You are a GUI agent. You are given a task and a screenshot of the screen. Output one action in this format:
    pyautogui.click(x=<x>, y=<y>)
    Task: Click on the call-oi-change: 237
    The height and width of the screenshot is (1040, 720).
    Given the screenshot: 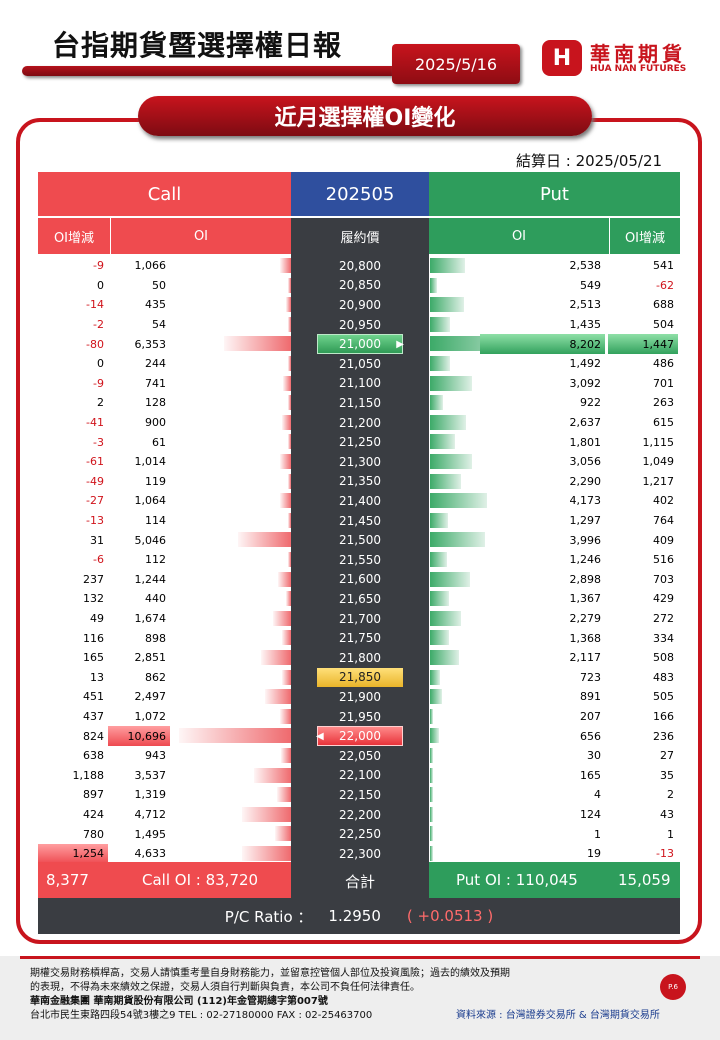 What is the action you would take?
    pyautogui.click(x=93, y=579)
    